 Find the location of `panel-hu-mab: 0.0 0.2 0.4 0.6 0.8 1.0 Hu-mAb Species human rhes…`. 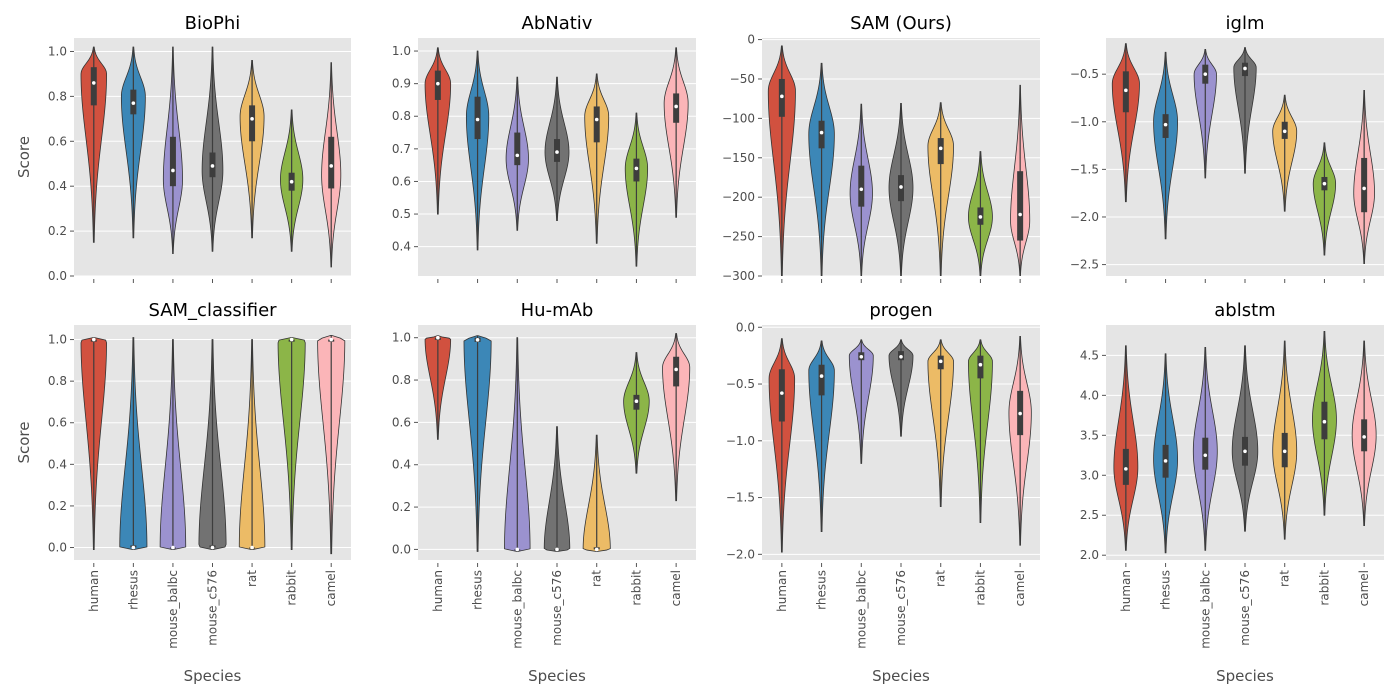

panel-hu-mab: 0.0 0.2 0.4 0.6 0.8 1.0 Hu-mAb Species human rhes… is located at coordinates (544, 492).